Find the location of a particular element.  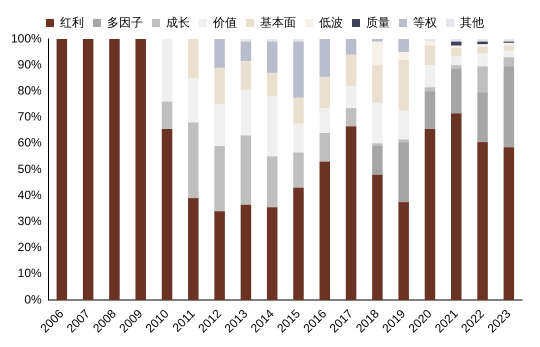

y-tick-label: 0% is located at coordinates (33, 299).